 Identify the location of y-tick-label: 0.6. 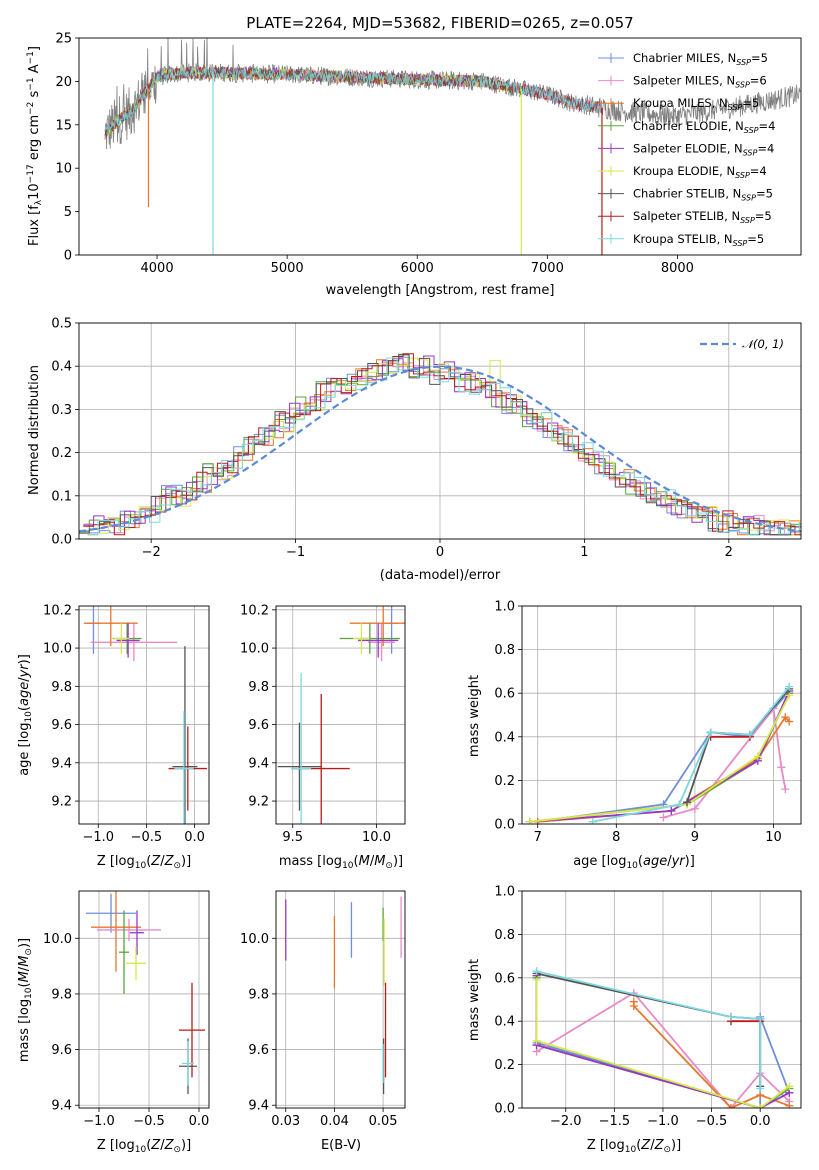
(504, 978).